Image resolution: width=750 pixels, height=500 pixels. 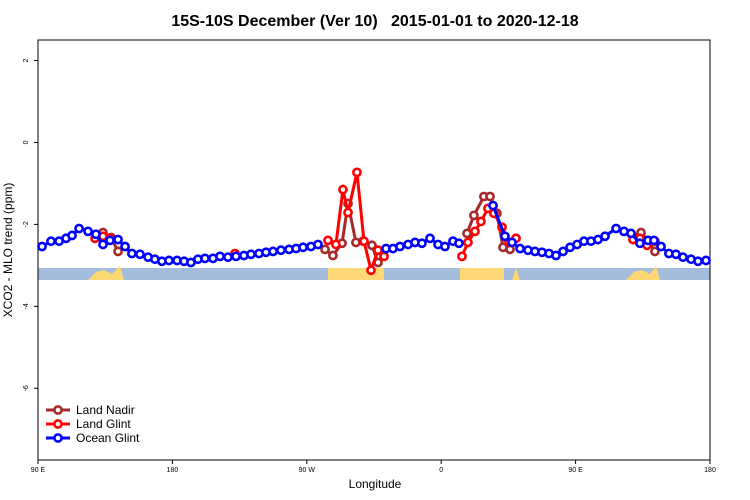 I want to click on y-tick-label: 0, so click(x=26, y=142).